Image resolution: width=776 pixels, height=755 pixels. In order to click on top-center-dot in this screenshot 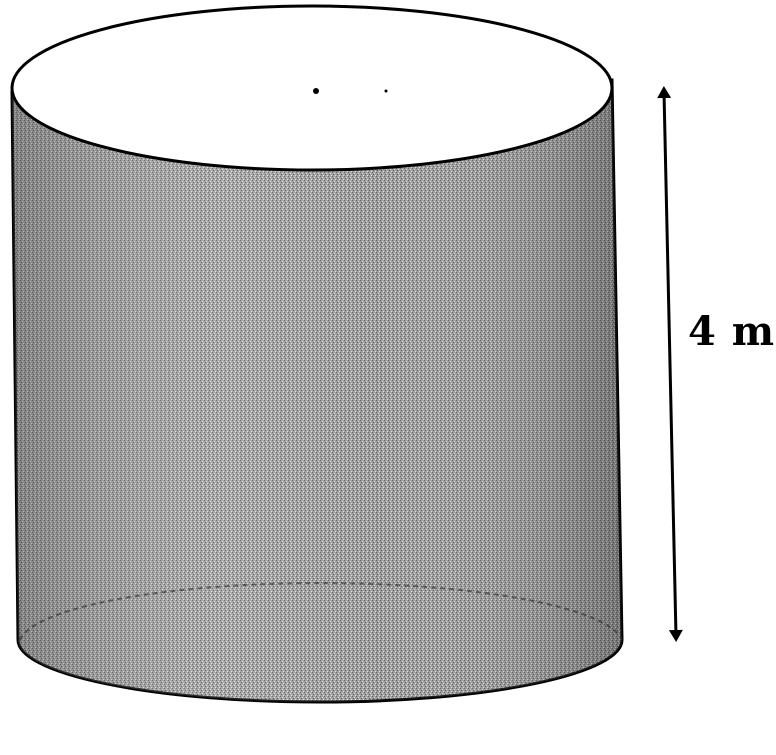, I will do `click(316, 91)`.